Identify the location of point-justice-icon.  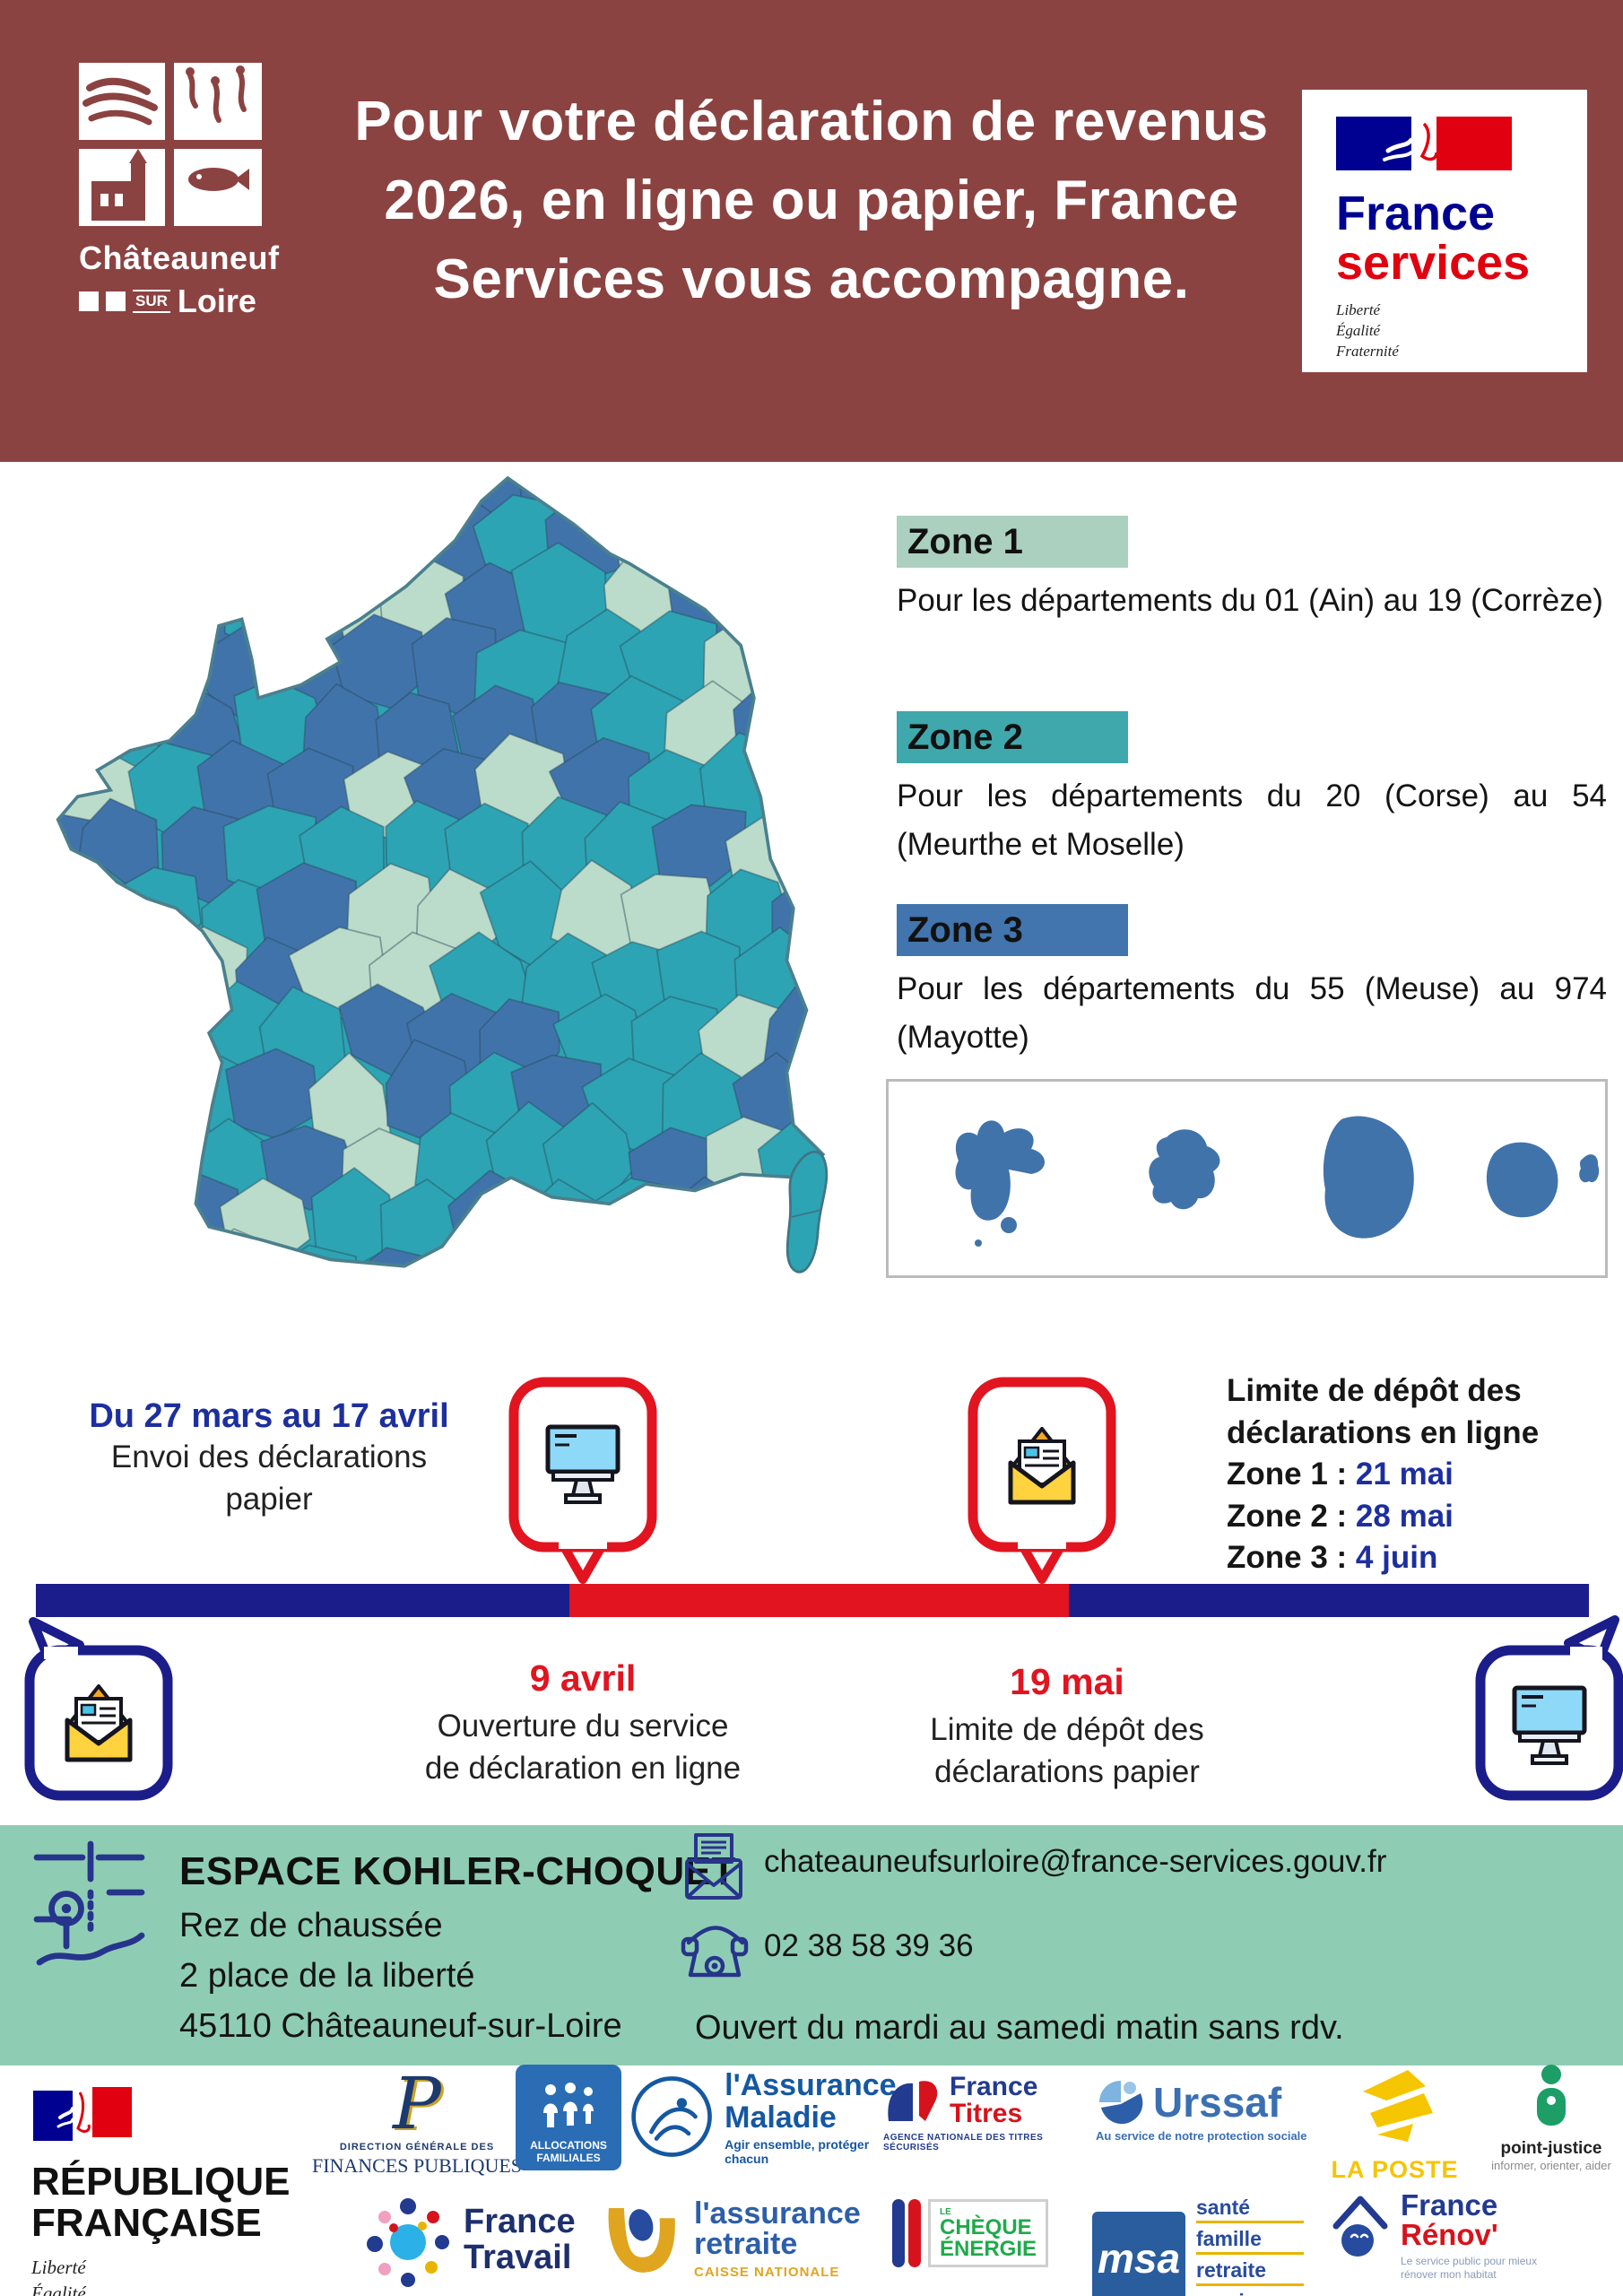
(1551, 2095).